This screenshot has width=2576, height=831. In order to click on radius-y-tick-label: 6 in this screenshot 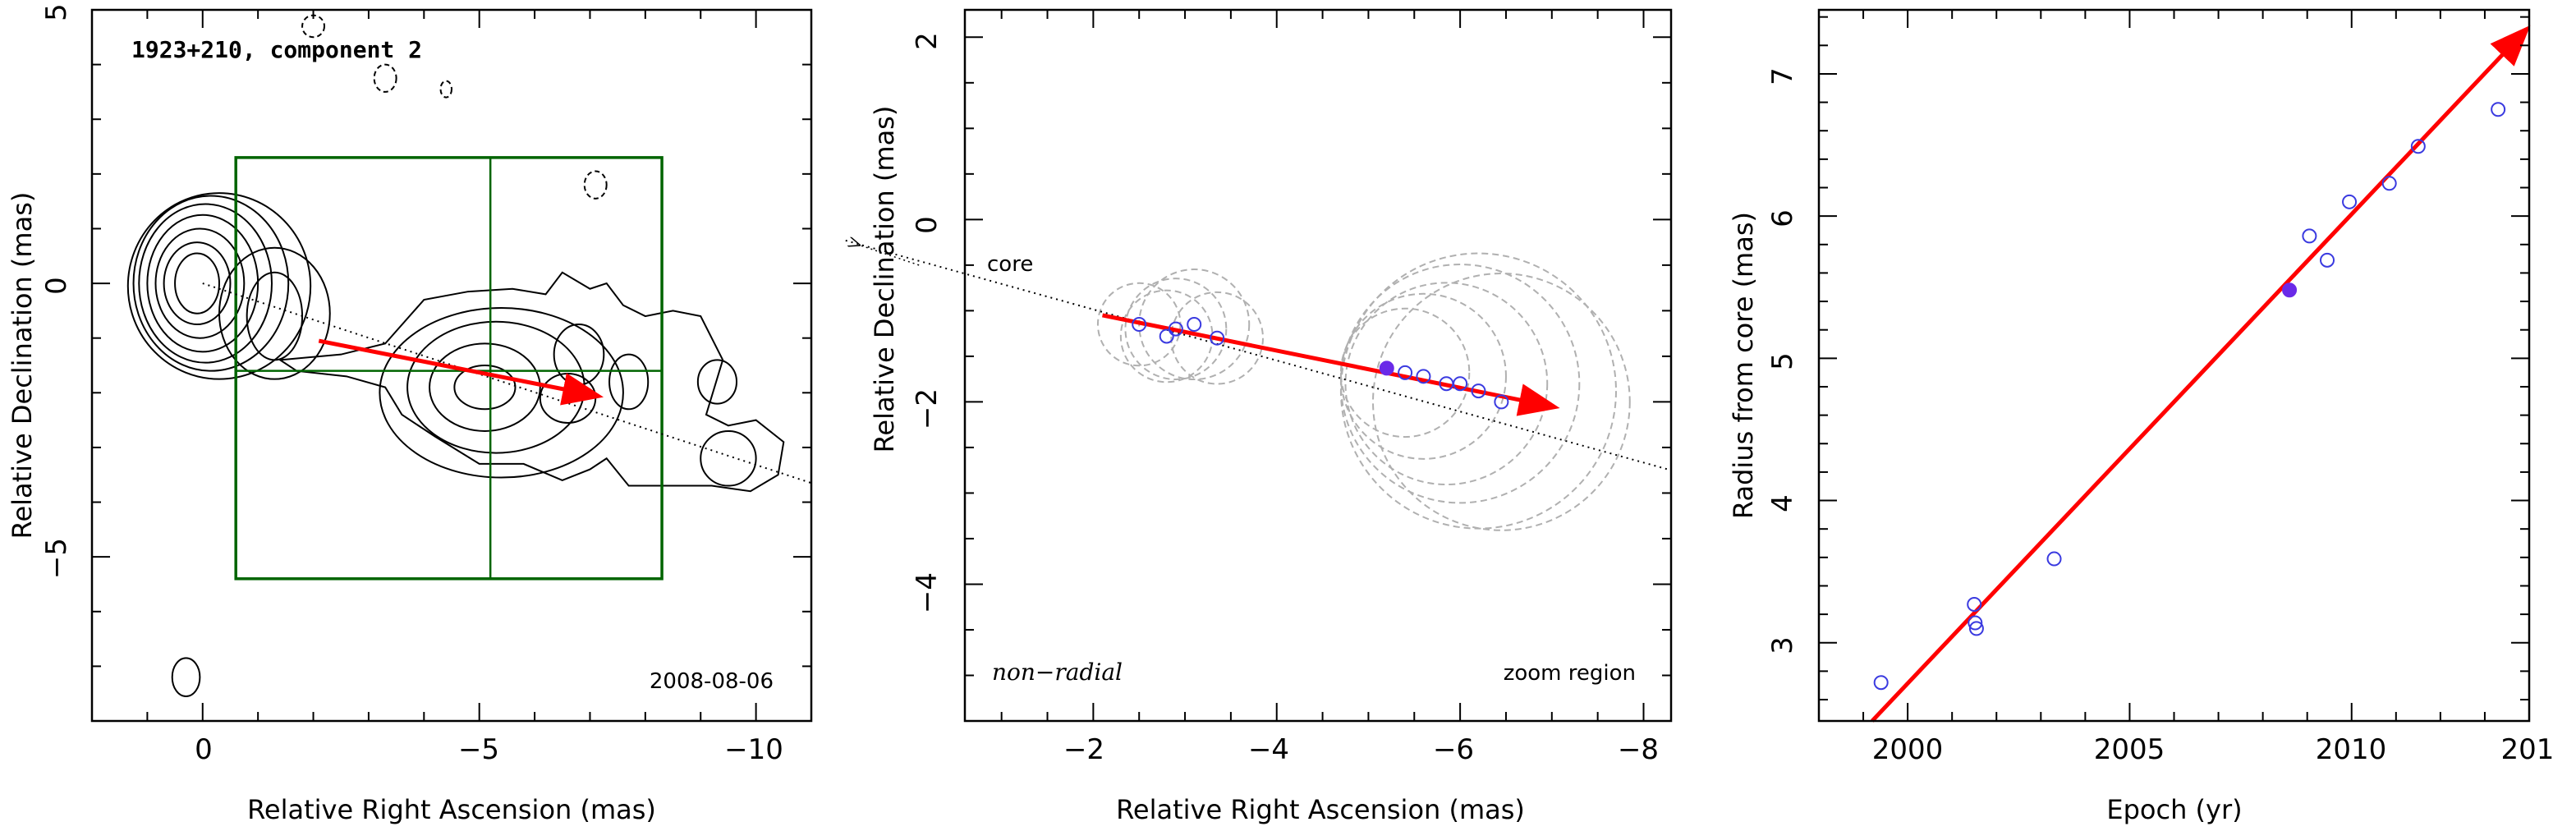, I will do `click(1782, 218)`.